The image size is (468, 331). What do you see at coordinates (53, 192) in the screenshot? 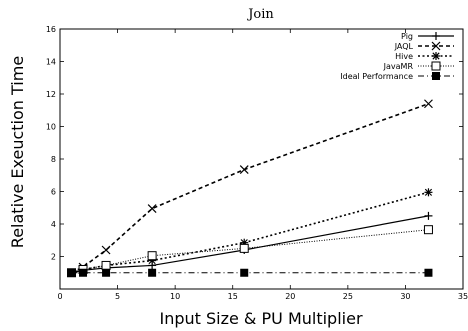
I see `y-tick-label: 6` at bounding box center [53, 192].